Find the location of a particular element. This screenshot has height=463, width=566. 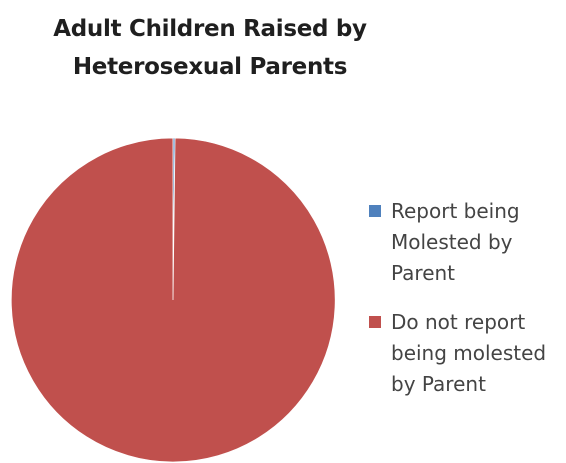

chart-title-line-1: Adult Children Raised by is located at coordinates (210, 29).